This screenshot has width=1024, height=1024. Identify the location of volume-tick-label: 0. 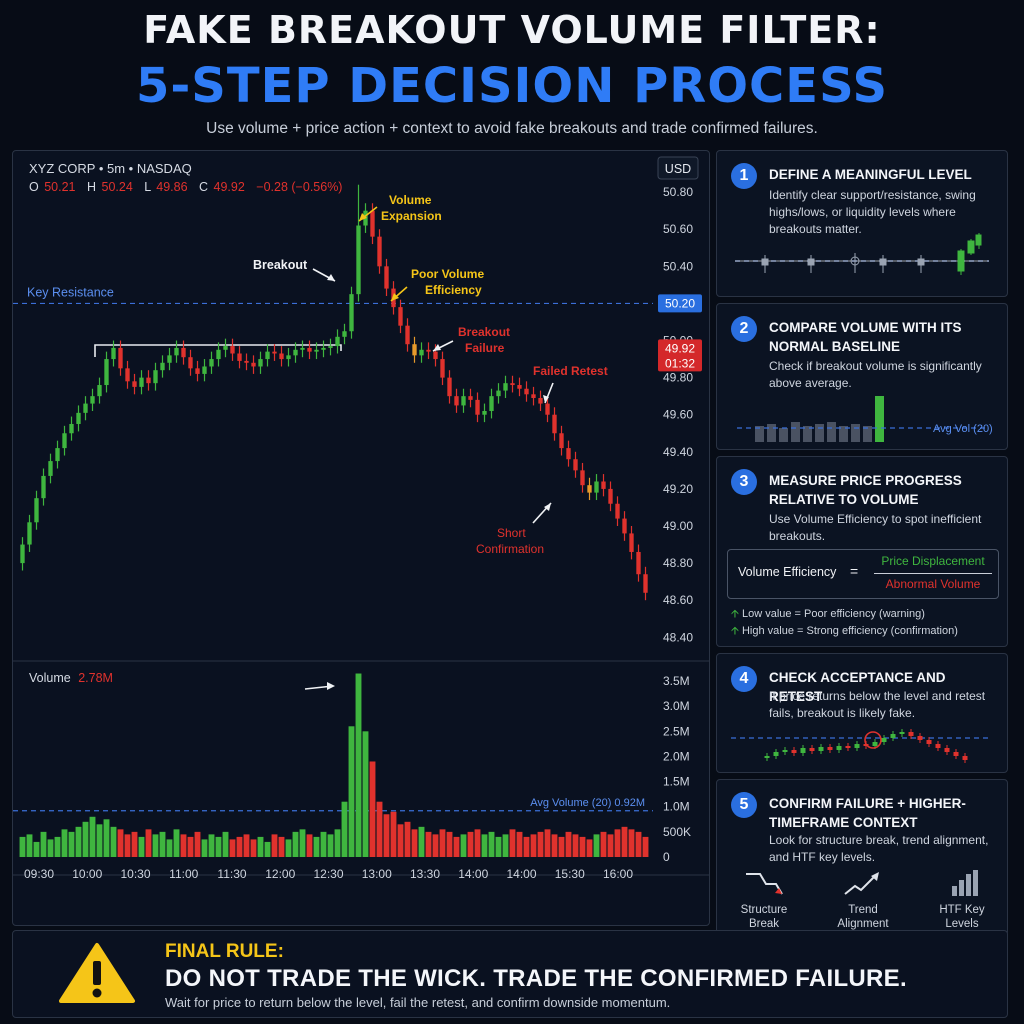
(666, 857).